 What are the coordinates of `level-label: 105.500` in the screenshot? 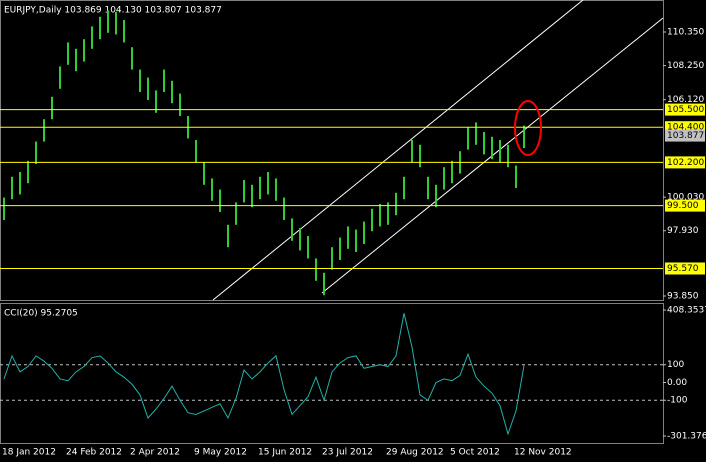 It's located at (685, 110).